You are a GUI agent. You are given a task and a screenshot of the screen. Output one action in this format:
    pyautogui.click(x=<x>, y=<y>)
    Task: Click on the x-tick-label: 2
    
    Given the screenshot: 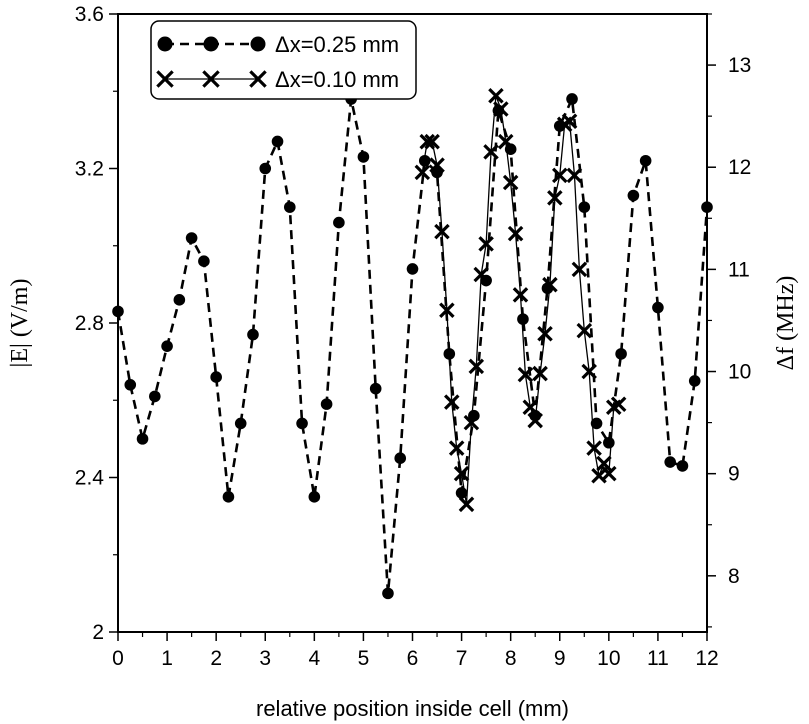 What is the action you would take?
    pyautogui.click(x=216, y=658)
    